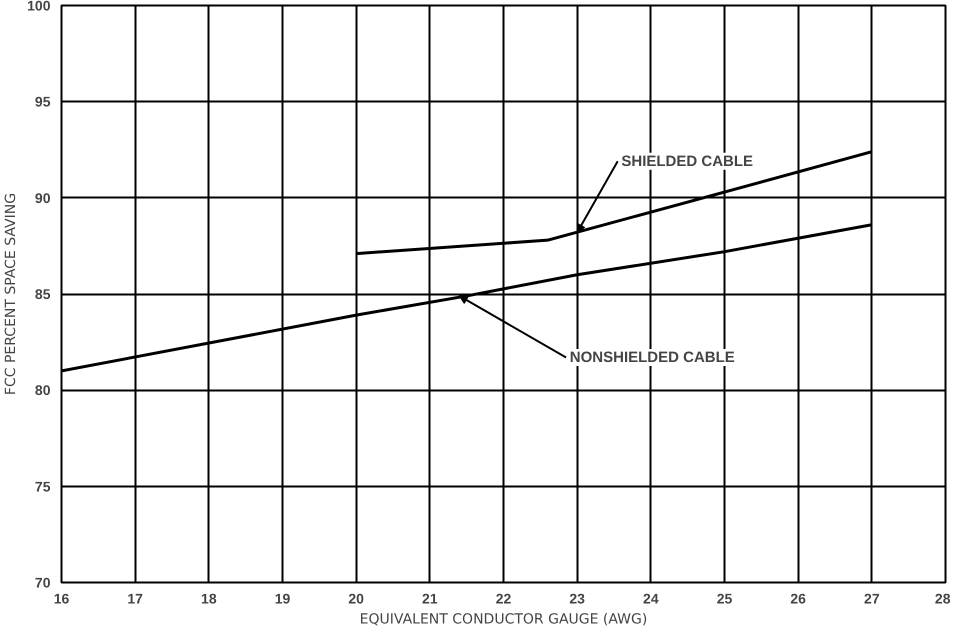 This screenshot has width=962, height=638. What do you see at coordinates (62, 598) in the screenshot?
I see `x-tick-label: 16` at bounding box center [62, 598].